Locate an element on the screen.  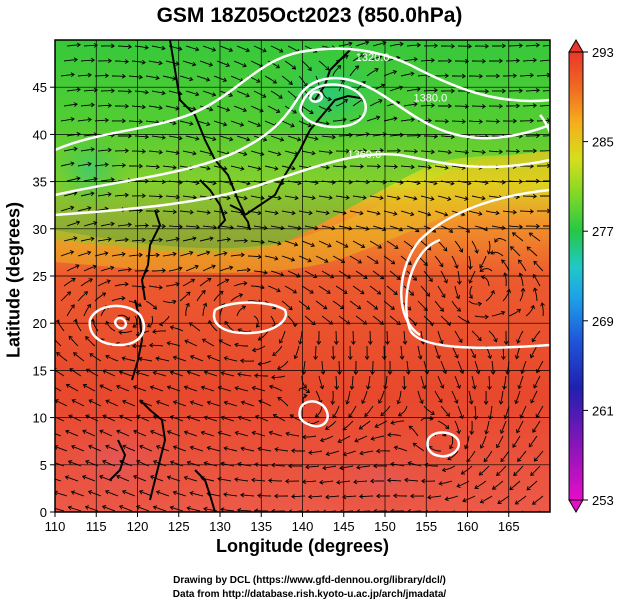
x-tick-label: 125 is located at coordinates (179, 526).